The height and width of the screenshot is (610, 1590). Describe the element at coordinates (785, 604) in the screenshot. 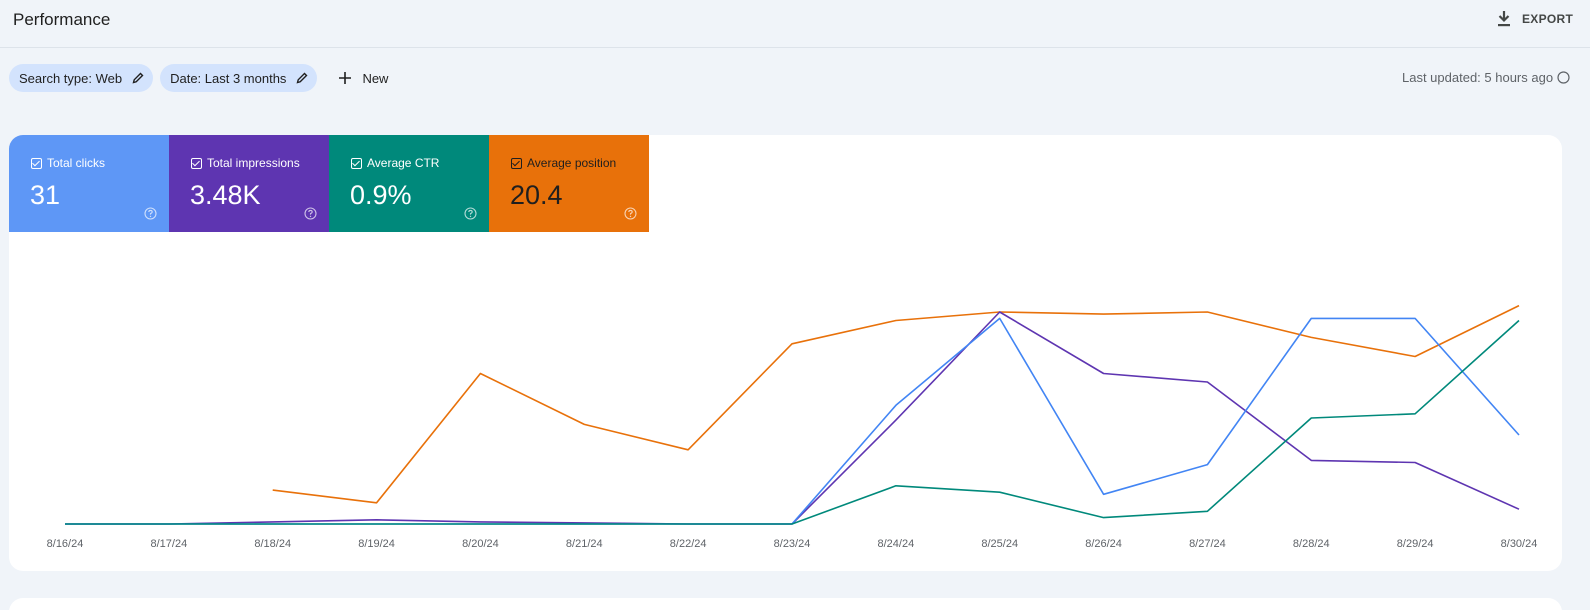

I see `secondary-card` at that location.